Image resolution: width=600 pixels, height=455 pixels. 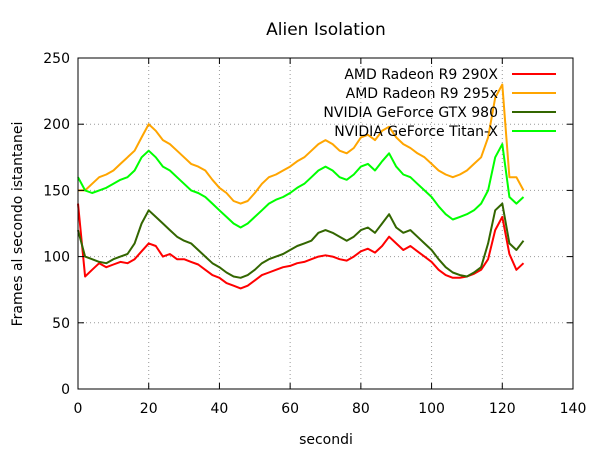 I want to click on y-tick-label: 100, so click(x=56, y=258).